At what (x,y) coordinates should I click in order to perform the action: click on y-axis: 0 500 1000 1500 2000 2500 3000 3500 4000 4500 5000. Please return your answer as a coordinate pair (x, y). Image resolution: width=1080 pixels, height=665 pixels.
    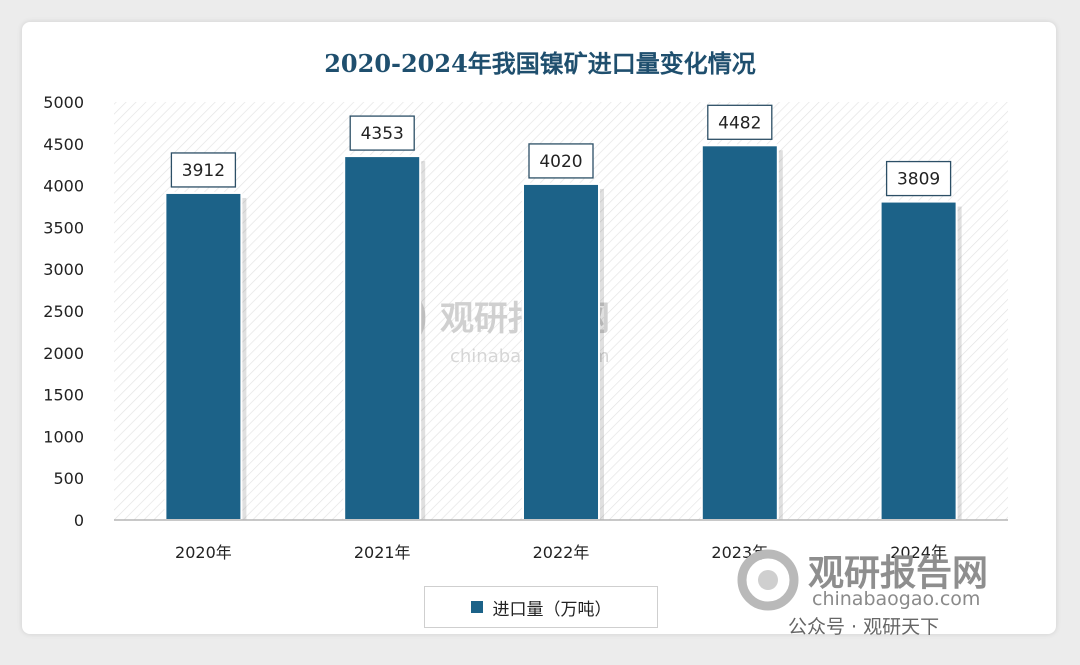
    Looking at the image, I should click on (63, 311).